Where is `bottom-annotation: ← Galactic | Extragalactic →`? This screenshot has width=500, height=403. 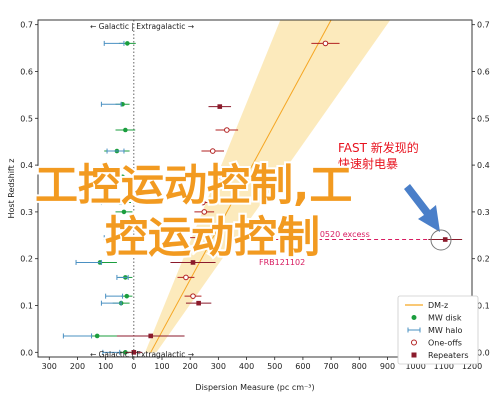
bottom-annotation: ← Galactic | Extragalactic → is located at coordinates (142, 354).